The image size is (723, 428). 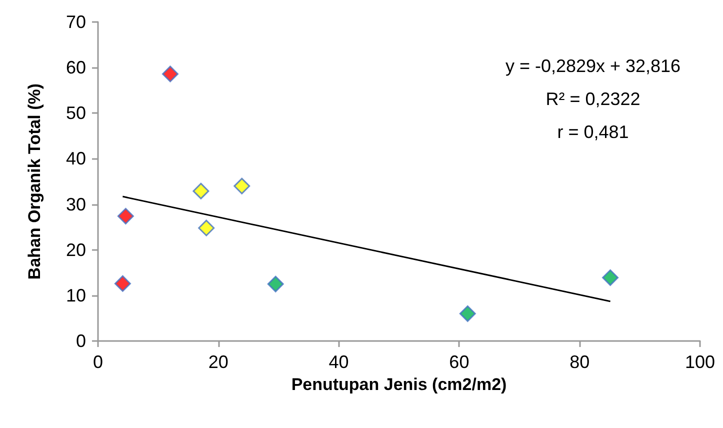 What do you see at coordinates (81, 341) in the screenshot?
I see `y-tick-label: 0` at bounding box center [81, 341].